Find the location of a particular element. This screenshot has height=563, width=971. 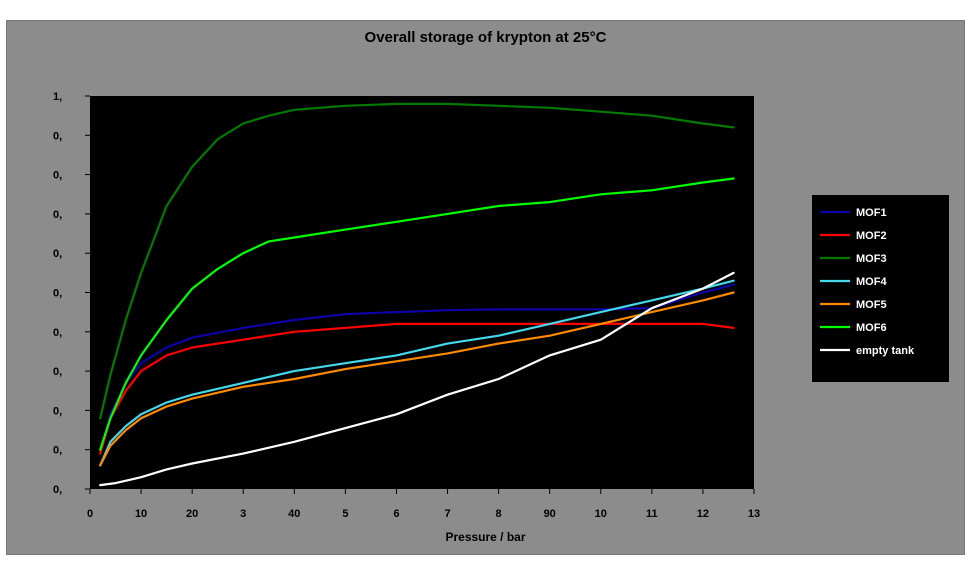

legend-label: MOF4 is located at coordinates (871, 282).